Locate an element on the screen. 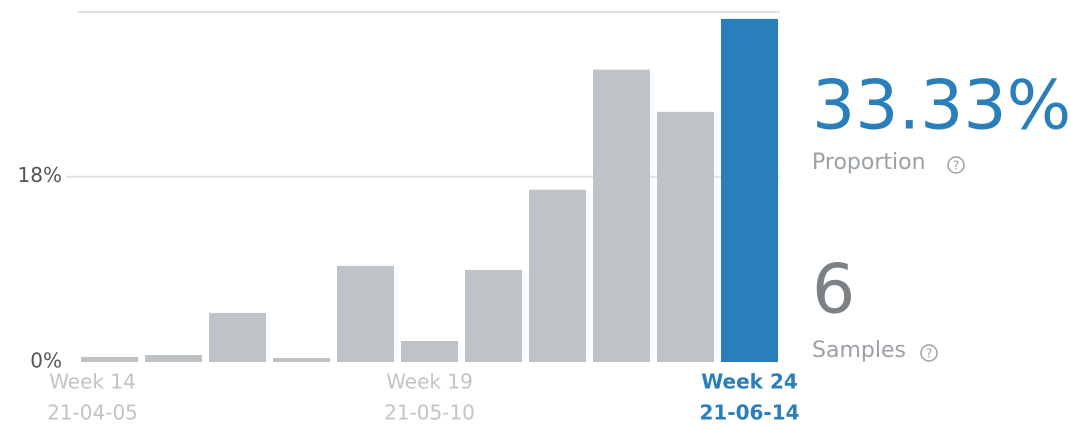 The image size is (1071, 427). y-tick-label: 18% is located at coordinates (40, 175).